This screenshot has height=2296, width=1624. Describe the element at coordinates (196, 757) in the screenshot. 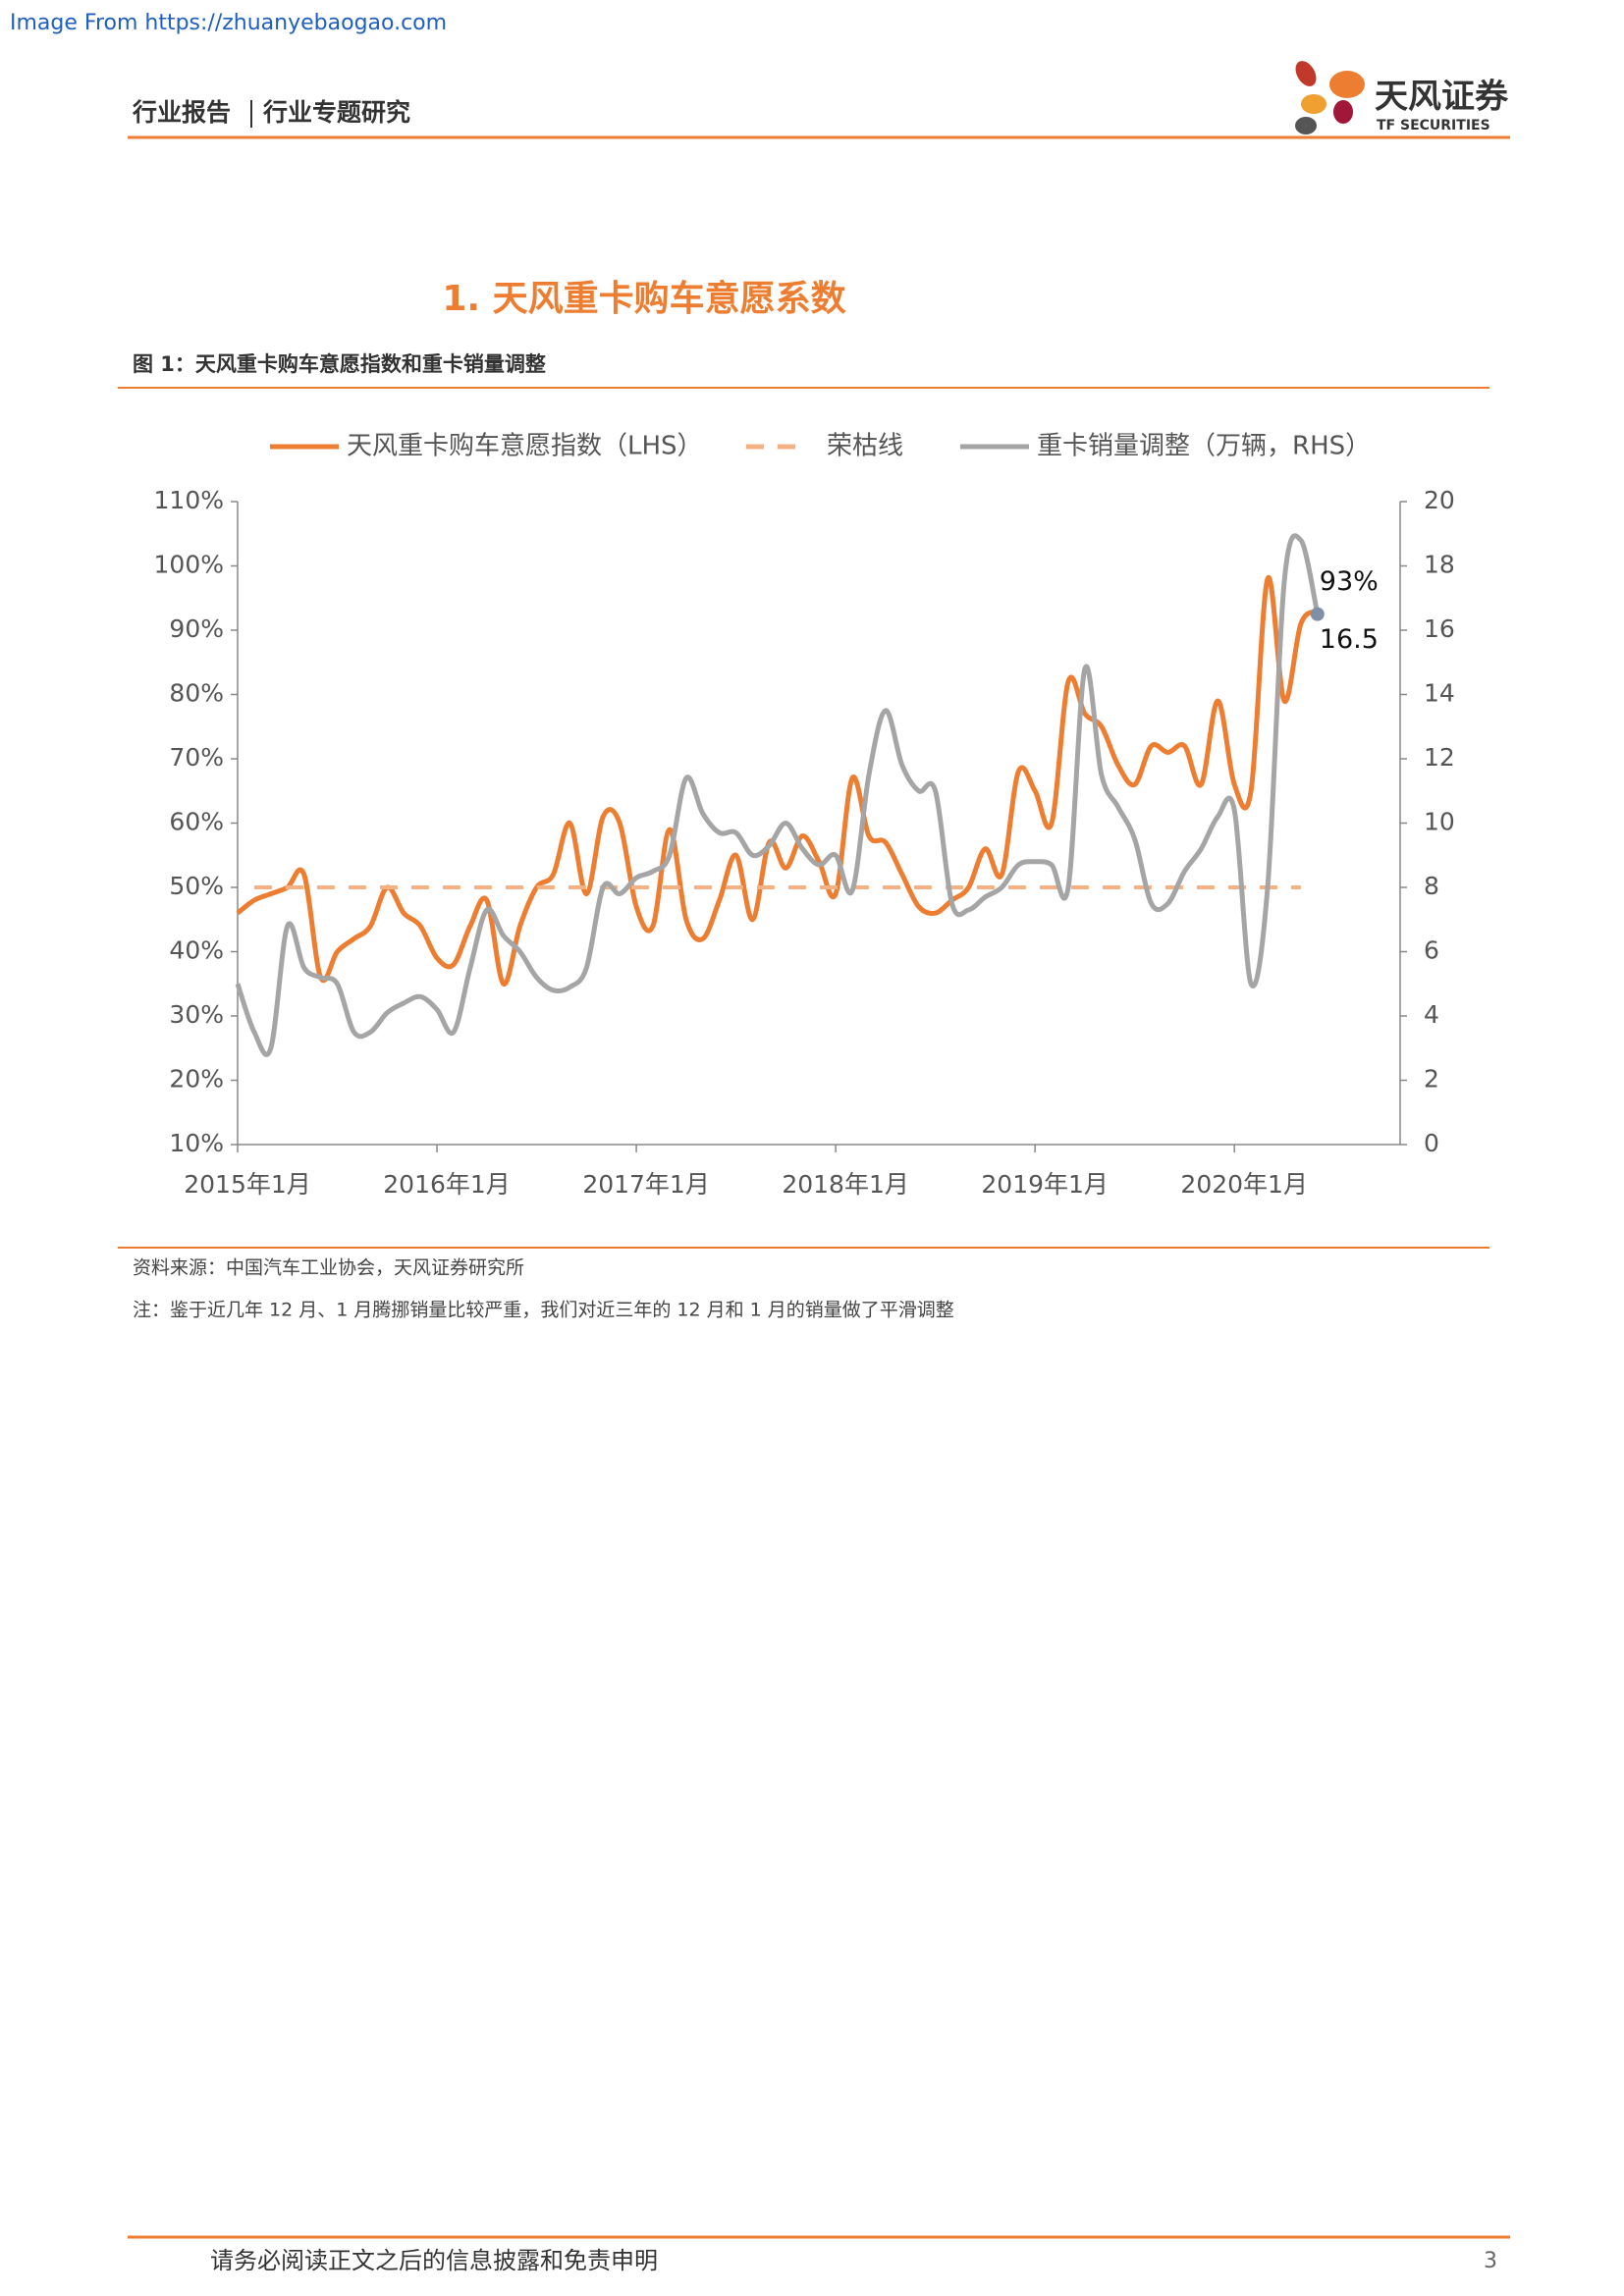

I see `y-tick-label: 70%` at that location.